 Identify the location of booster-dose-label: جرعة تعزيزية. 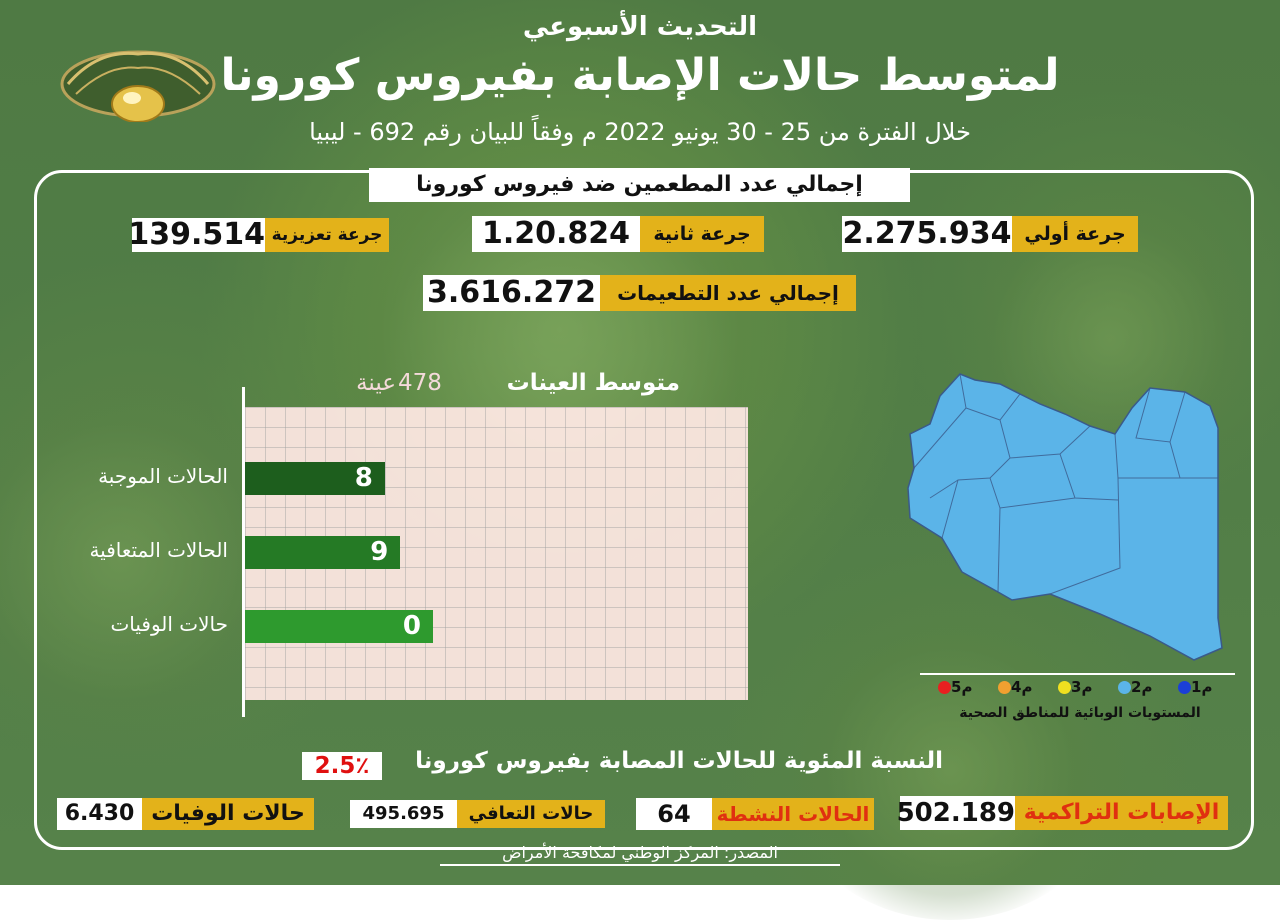
(327, 235).